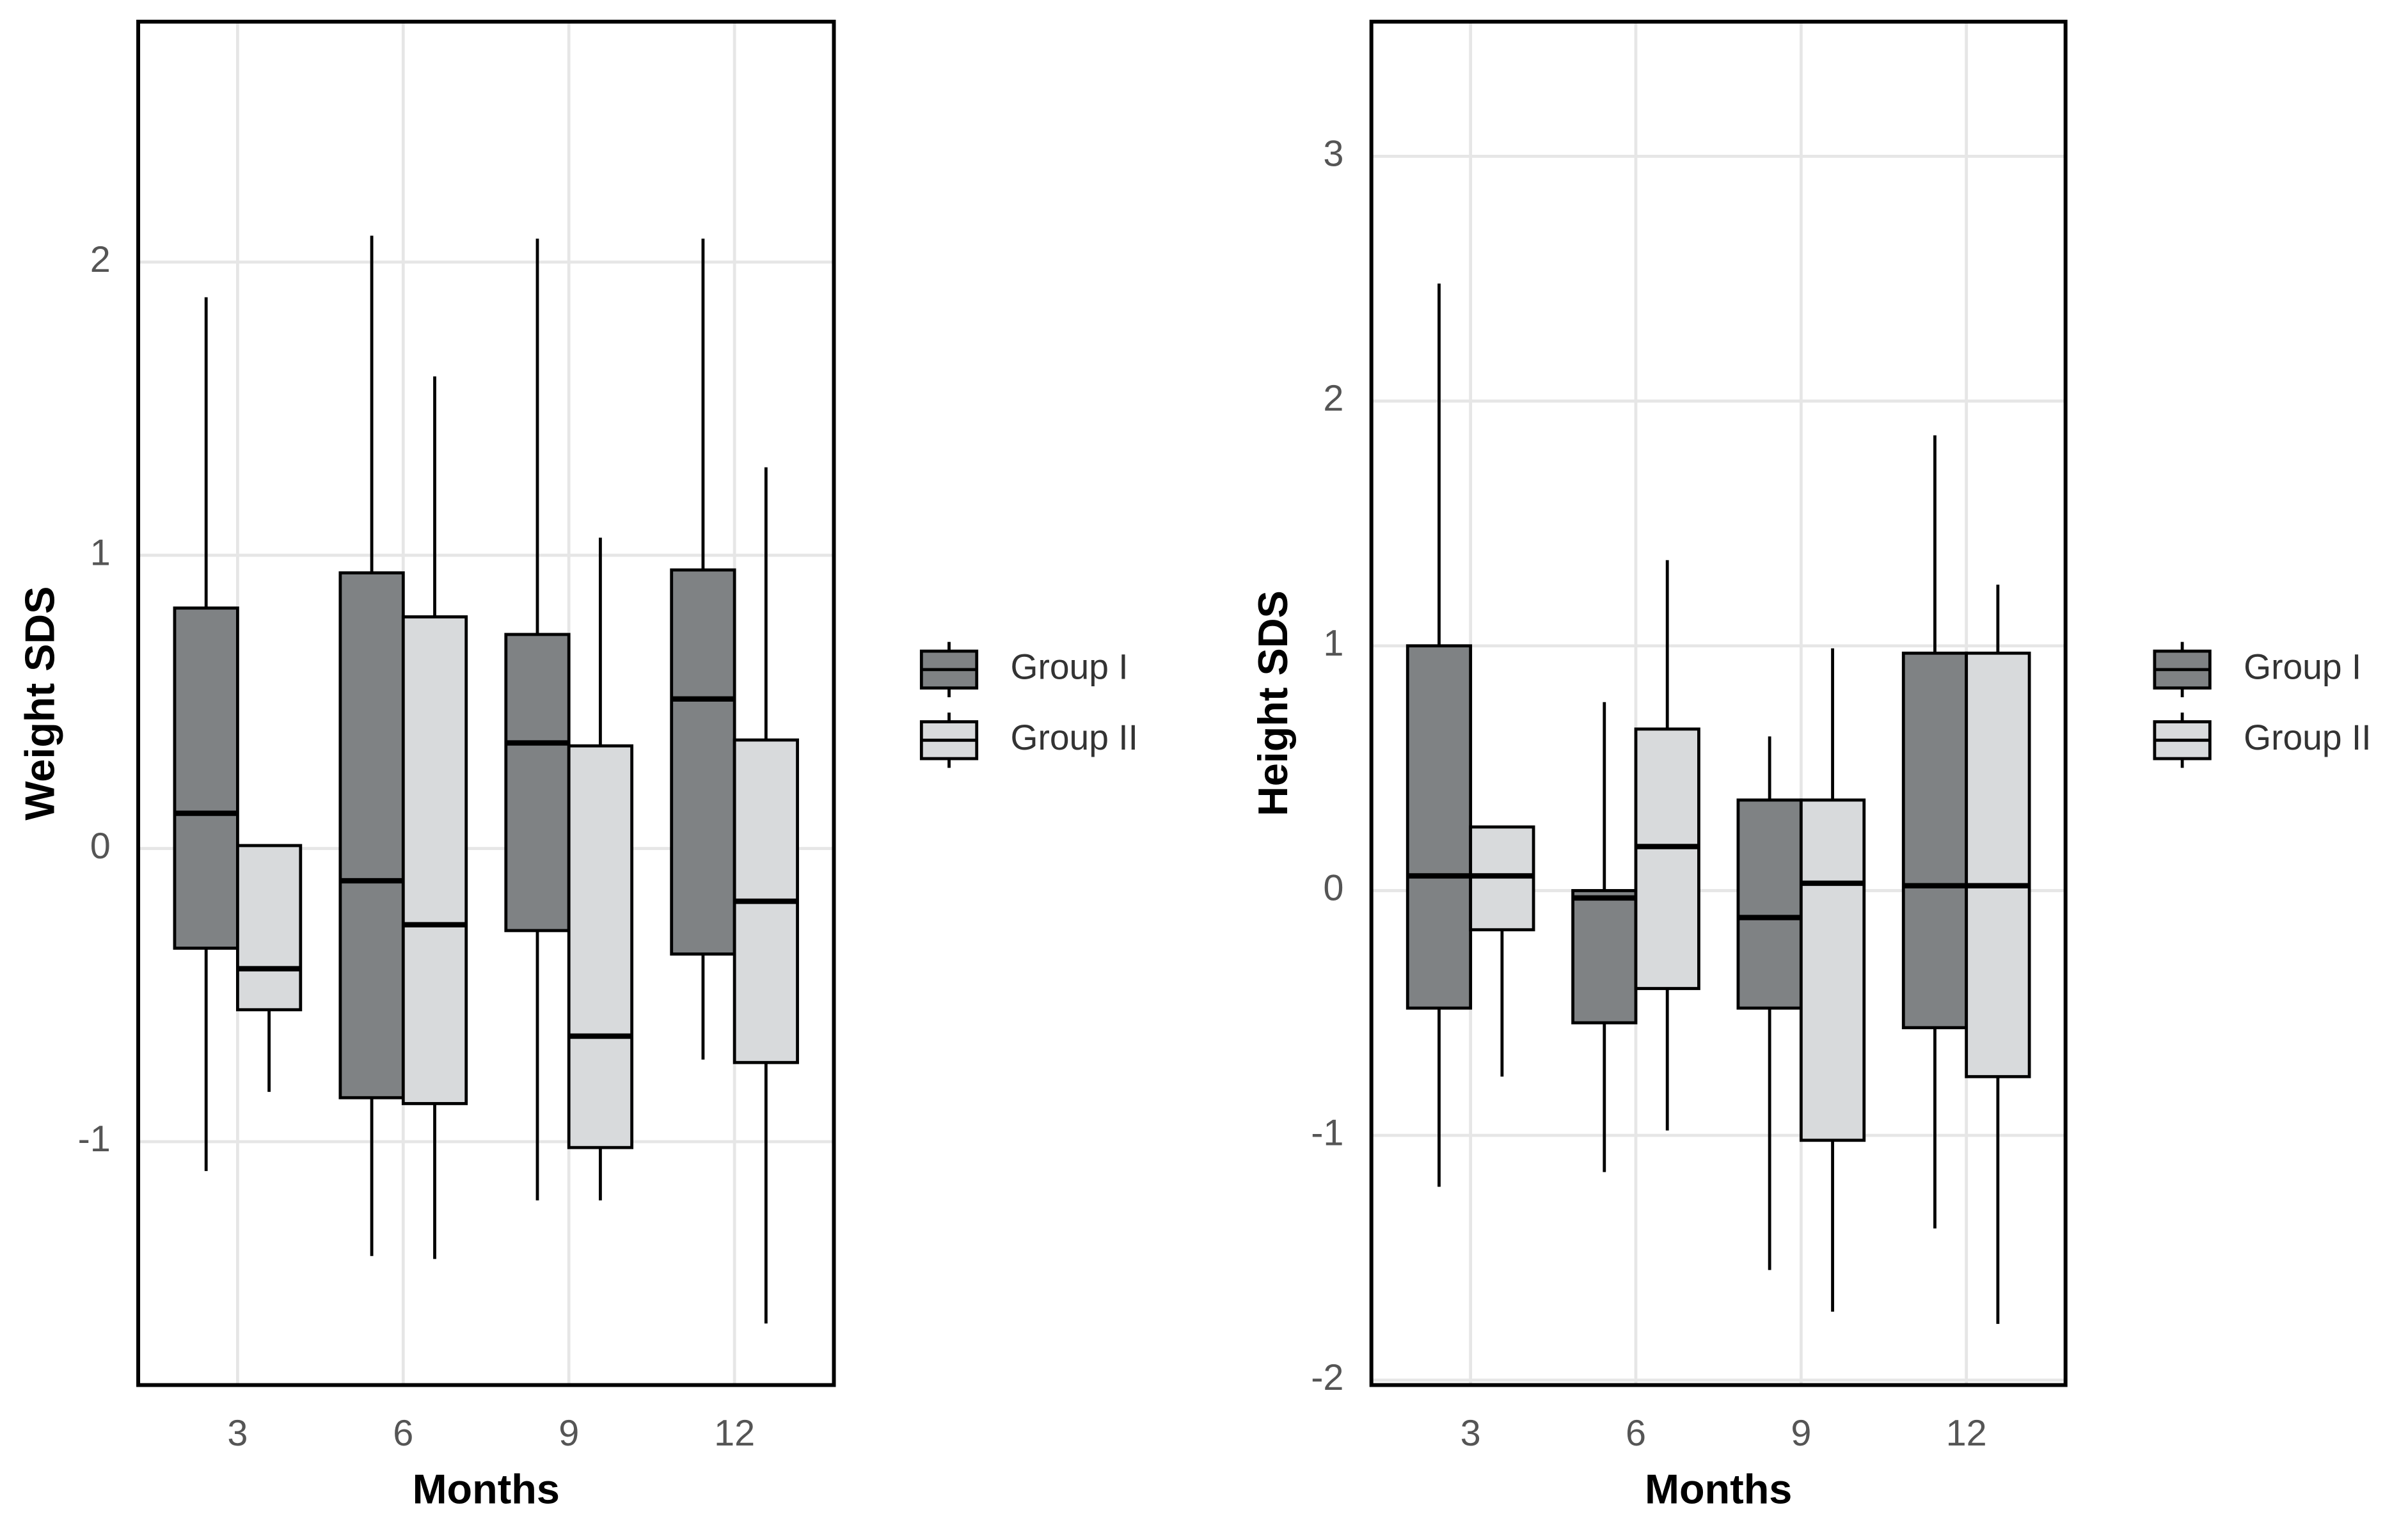 The image size is (2408, 1528). I want to click on y-axis-title: Weight SDS, so click(39, 704).